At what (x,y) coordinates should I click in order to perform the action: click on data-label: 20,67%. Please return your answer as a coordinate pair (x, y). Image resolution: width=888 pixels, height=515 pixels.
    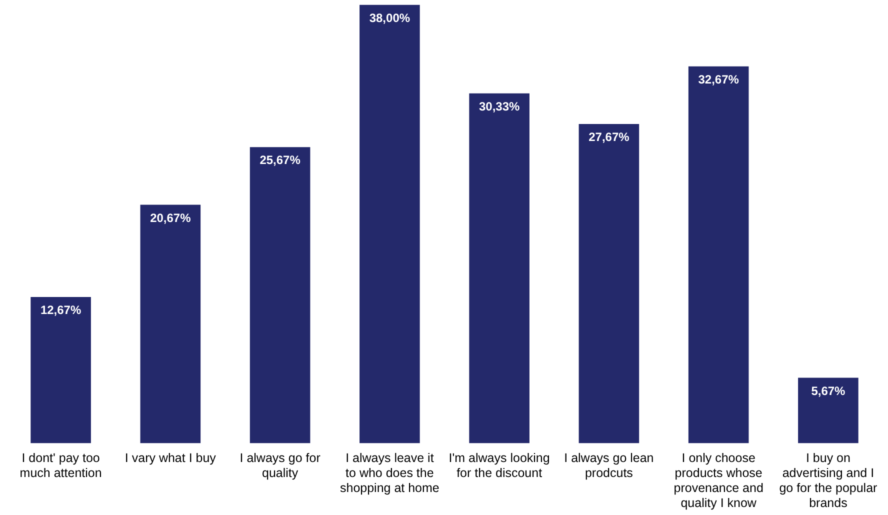
    Looking at the image, I should click on (171, 217).